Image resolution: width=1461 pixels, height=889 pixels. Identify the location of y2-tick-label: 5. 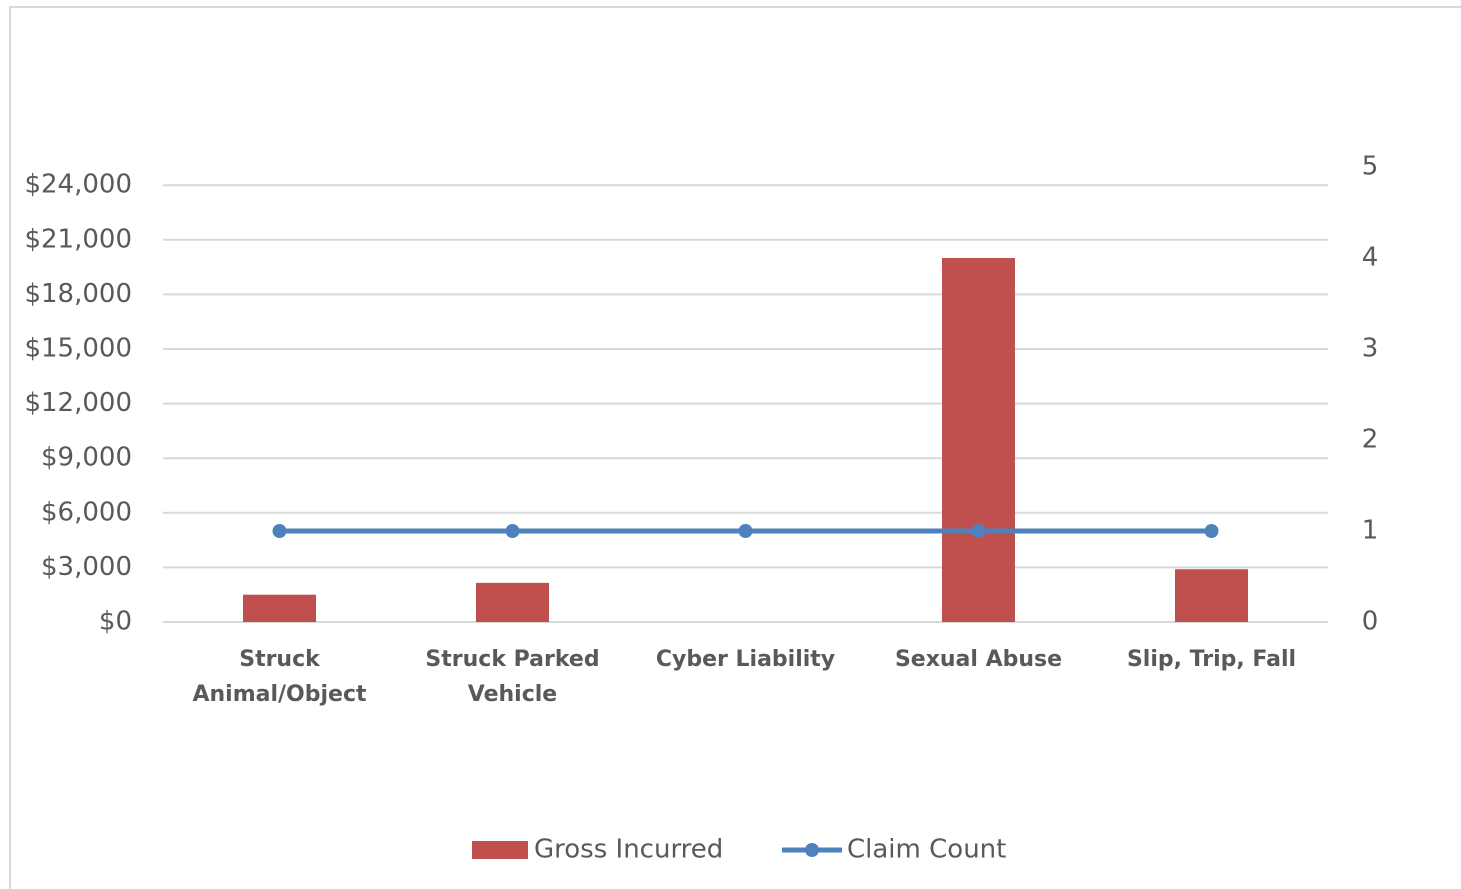
(1370, 167).